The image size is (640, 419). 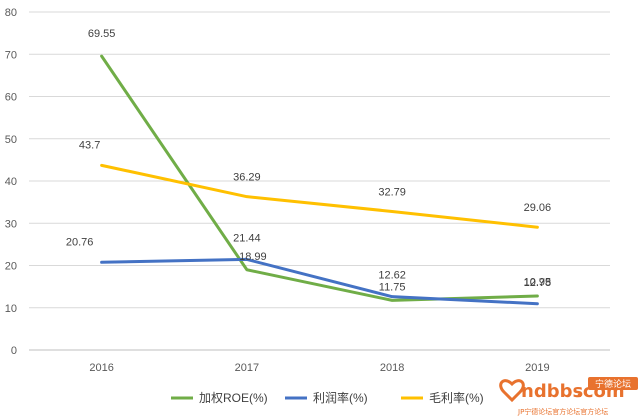 I want to click on data-label: 18.99, so click(x=253, y=257).